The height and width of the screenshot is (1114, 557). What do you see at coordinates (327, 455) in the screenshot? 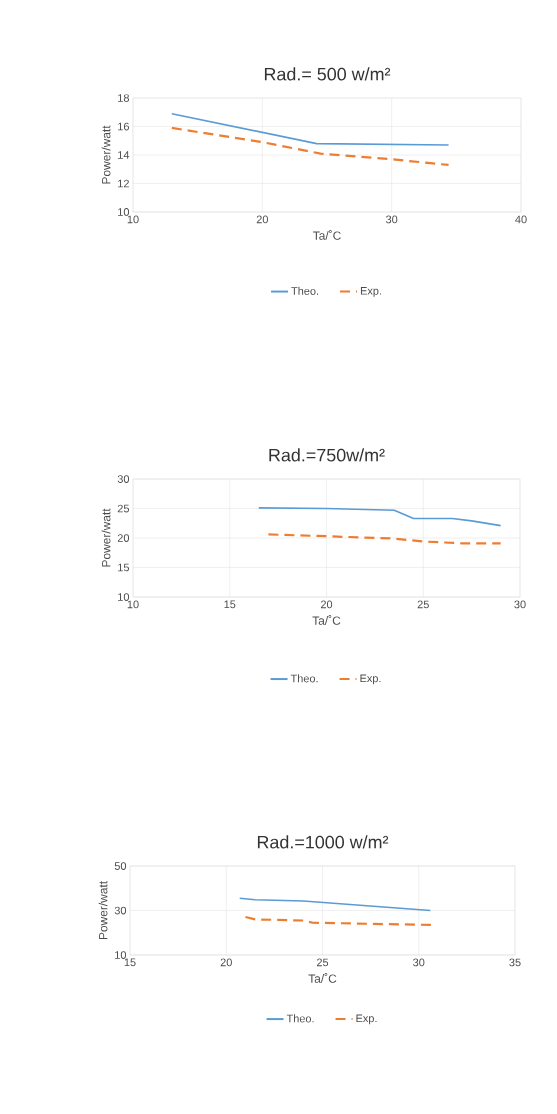
I see `chart-title: Rad.=750w/m²` at bounding box center [327, 455].